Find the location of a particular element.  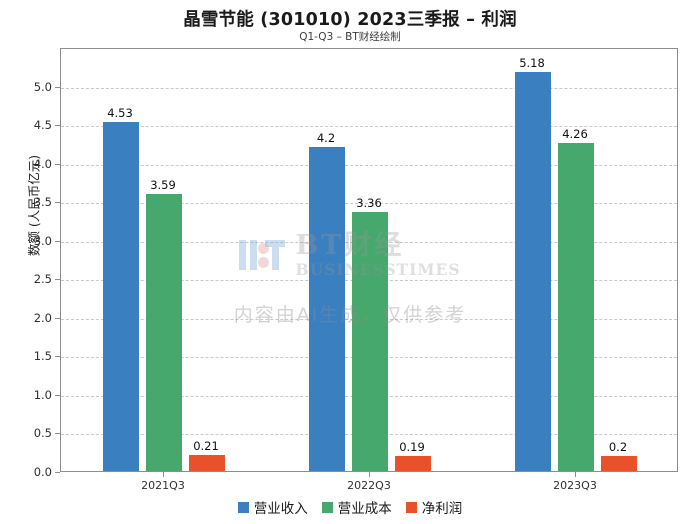

y-axis-tick-label: 4.5 is located at coordinates (42, 125).